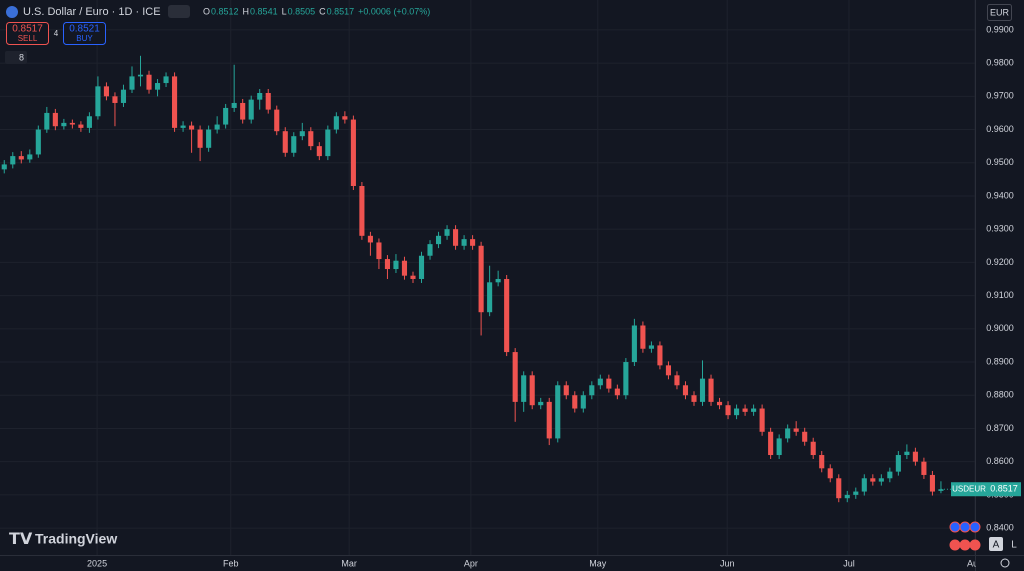 This screenshot has height=571, width=1024. Describe the element at coordinates (341, 11) in the screenshot. I see `legend-value: 0.8517` at that location.